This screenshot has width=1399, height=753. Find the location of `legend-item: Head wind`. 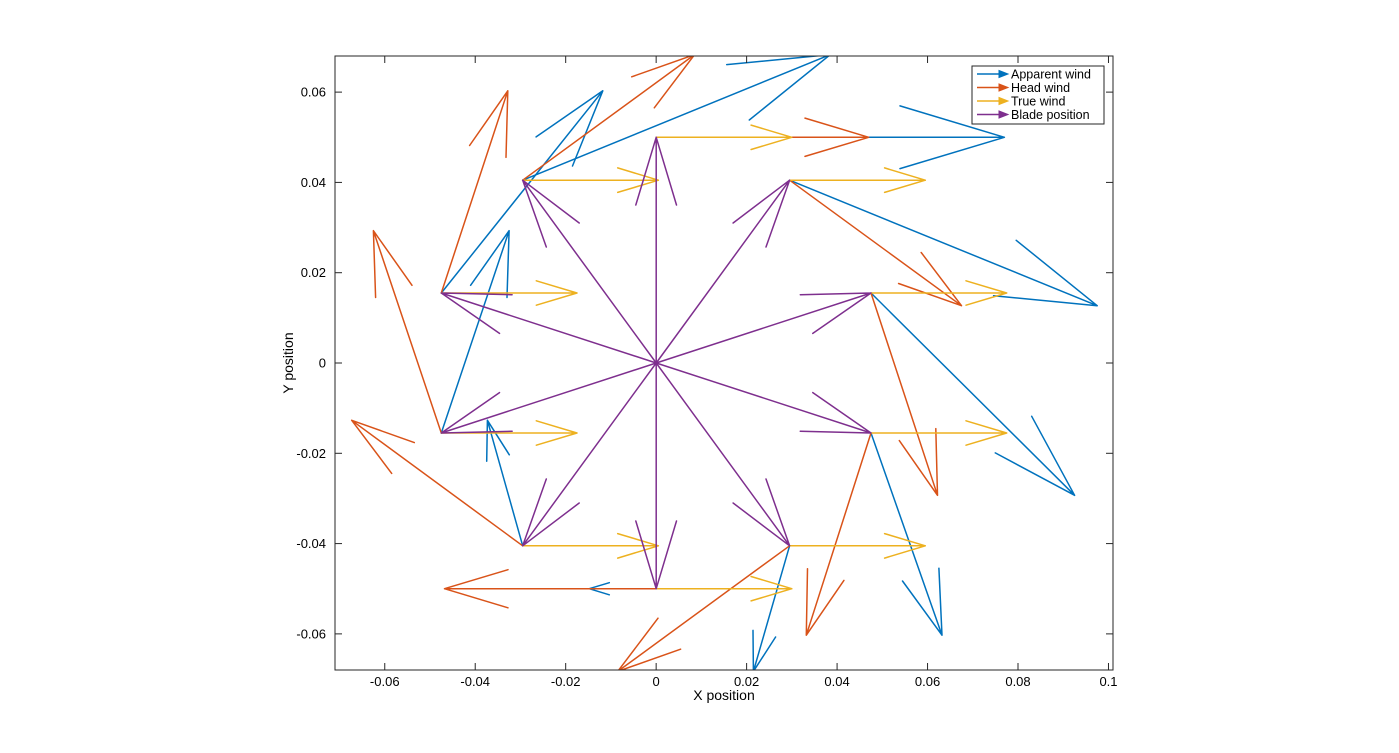

legend-item: Head wind is located at coordinates (1023, 88).